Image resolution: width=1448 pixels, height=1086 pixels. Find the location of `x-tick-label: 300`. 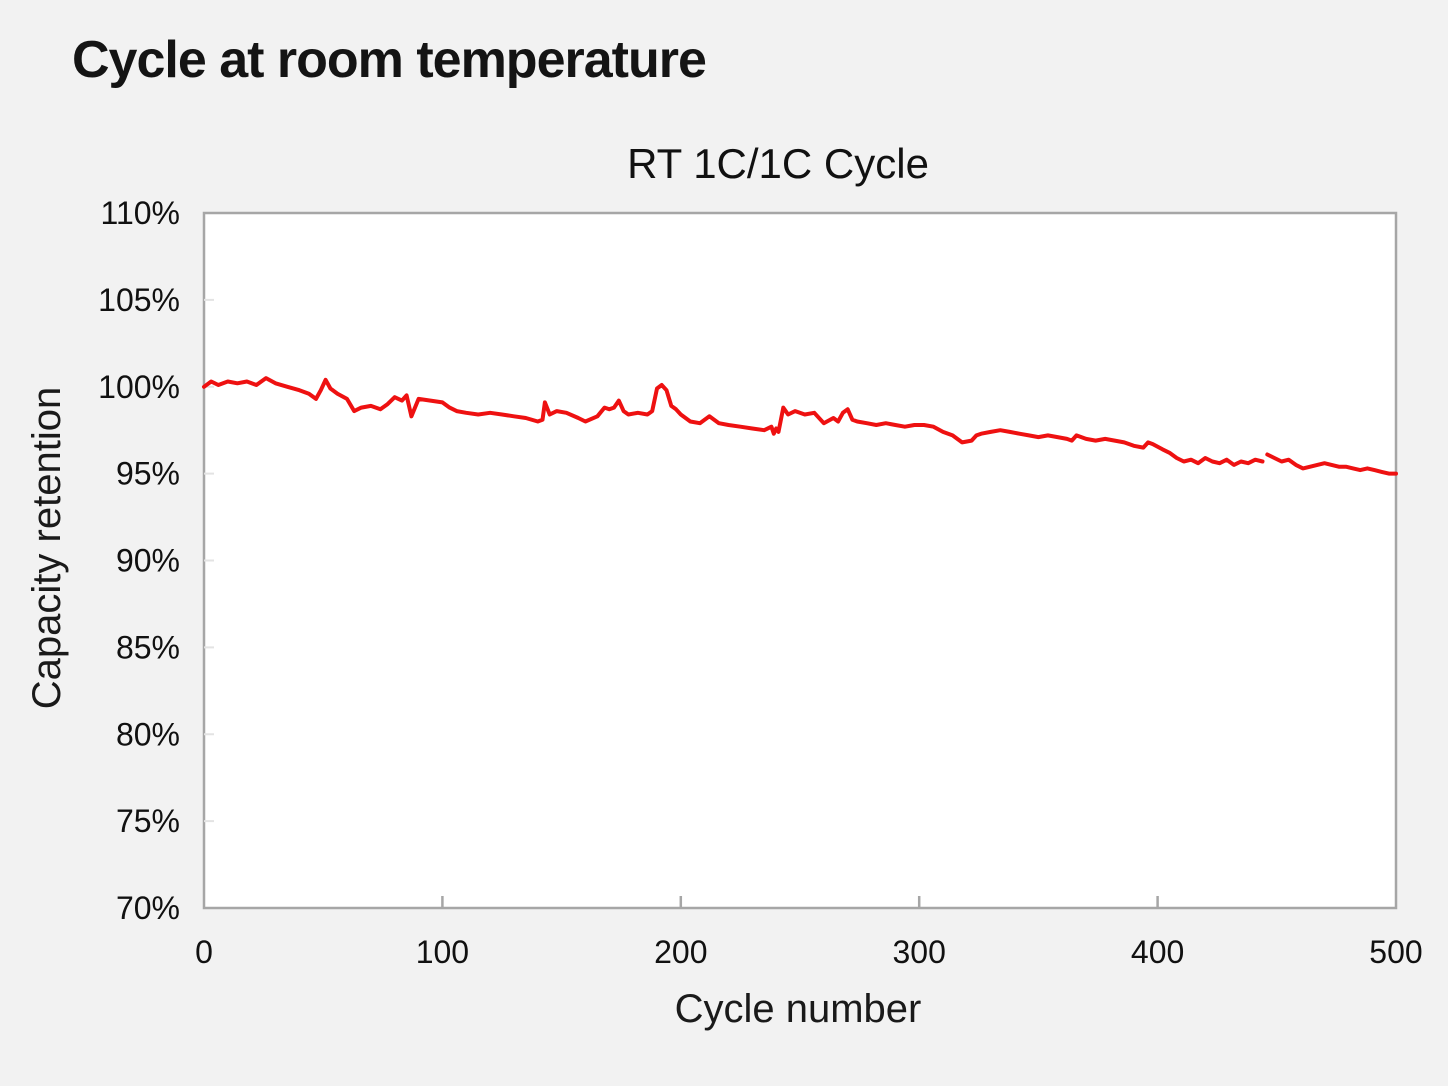

x-tick-label: 300 is located at coordinates (919, 952).